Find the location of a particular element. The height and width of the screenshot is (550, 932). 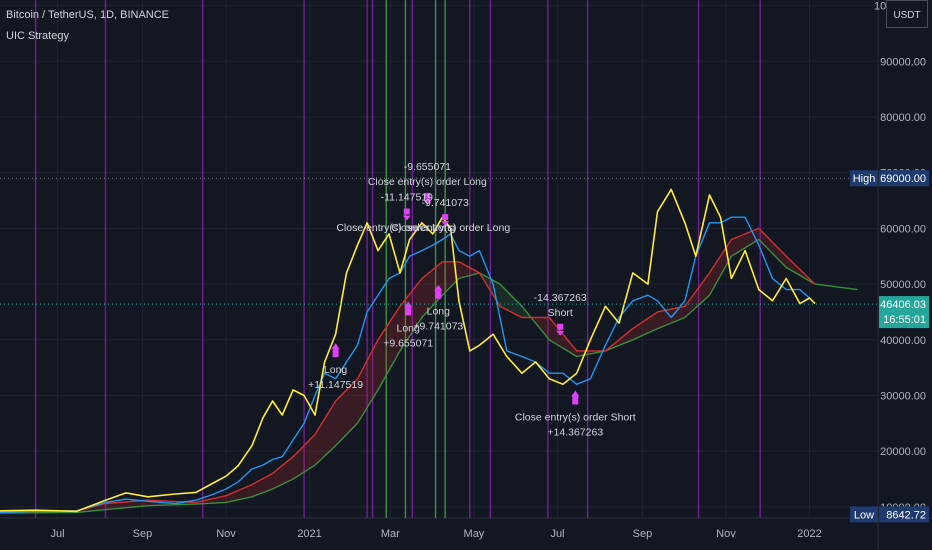

time-tick-label: Mar is located at coordinates (390, 534).